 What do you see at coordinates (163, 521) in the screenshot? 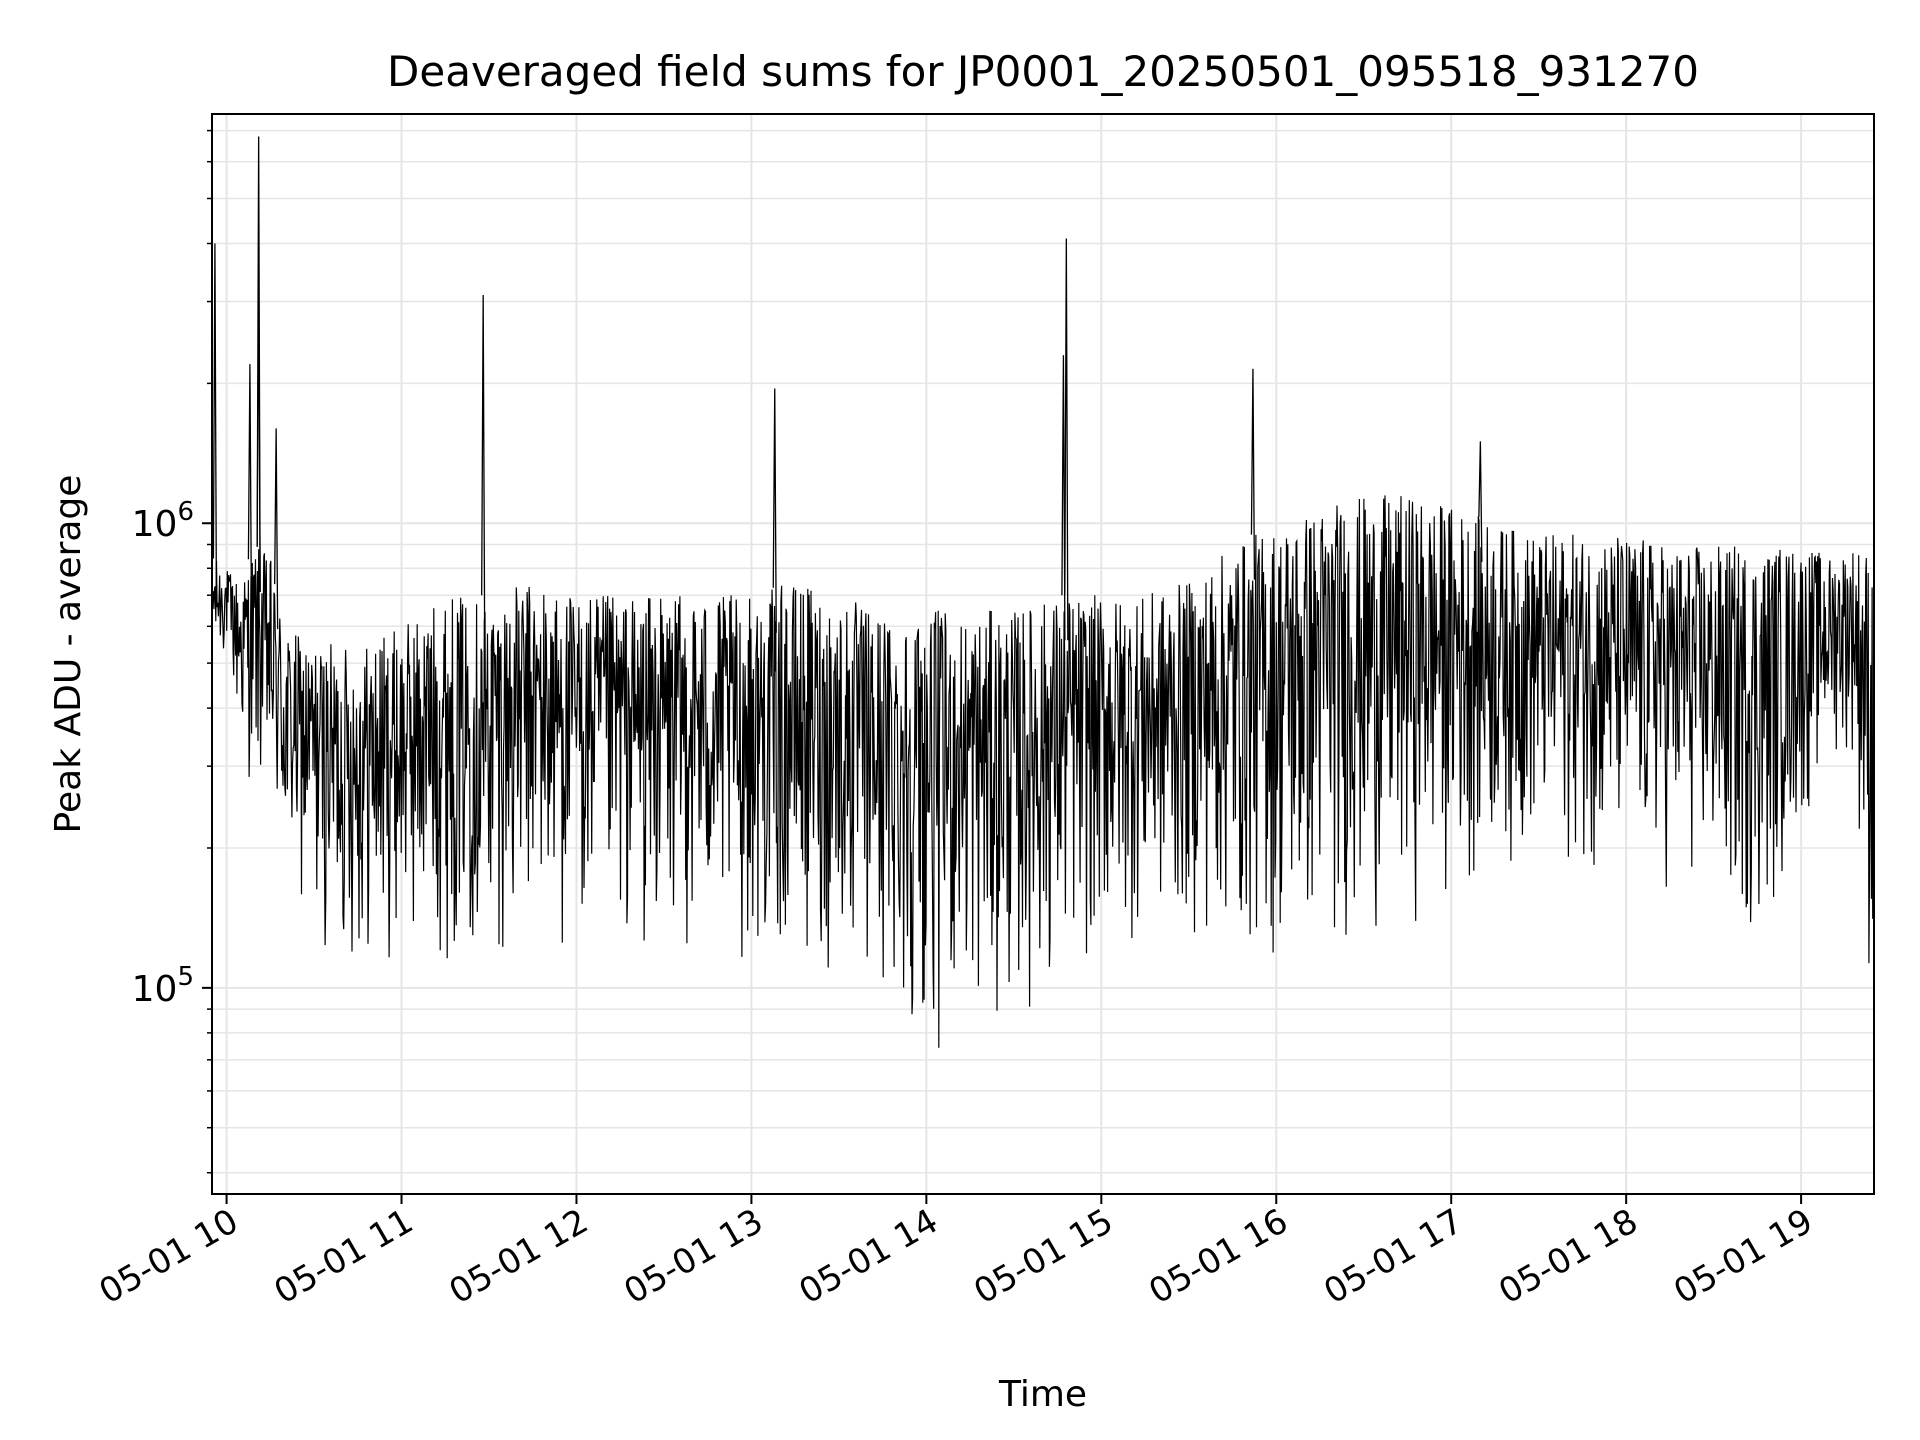
I see `y-tick-label: 10⁶` at bounding box center [163, 521].